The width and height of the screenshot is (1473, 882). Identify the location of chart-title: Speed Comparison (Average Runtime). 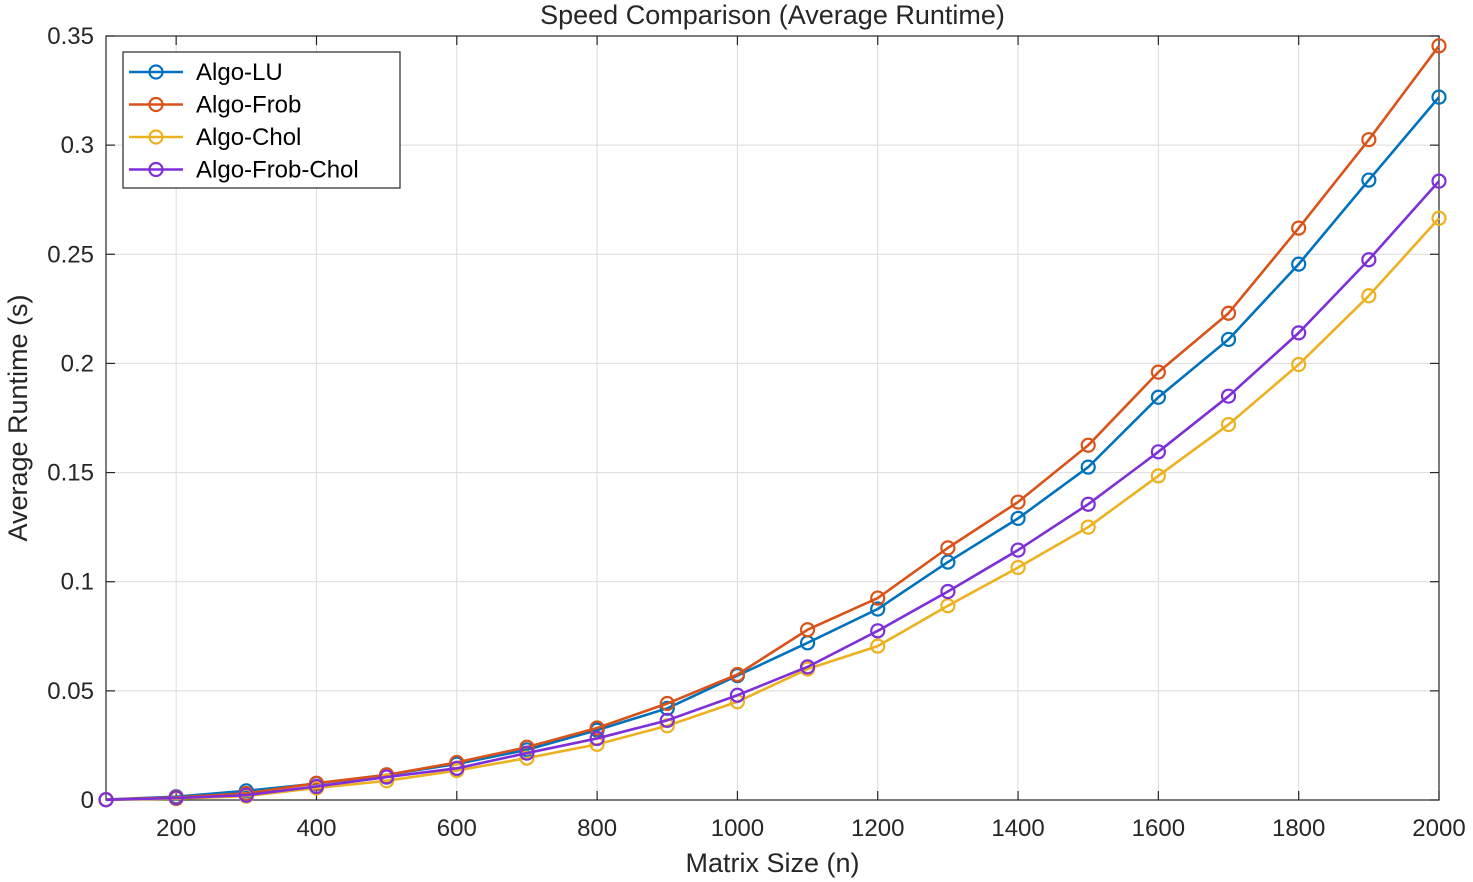
(772, 15).